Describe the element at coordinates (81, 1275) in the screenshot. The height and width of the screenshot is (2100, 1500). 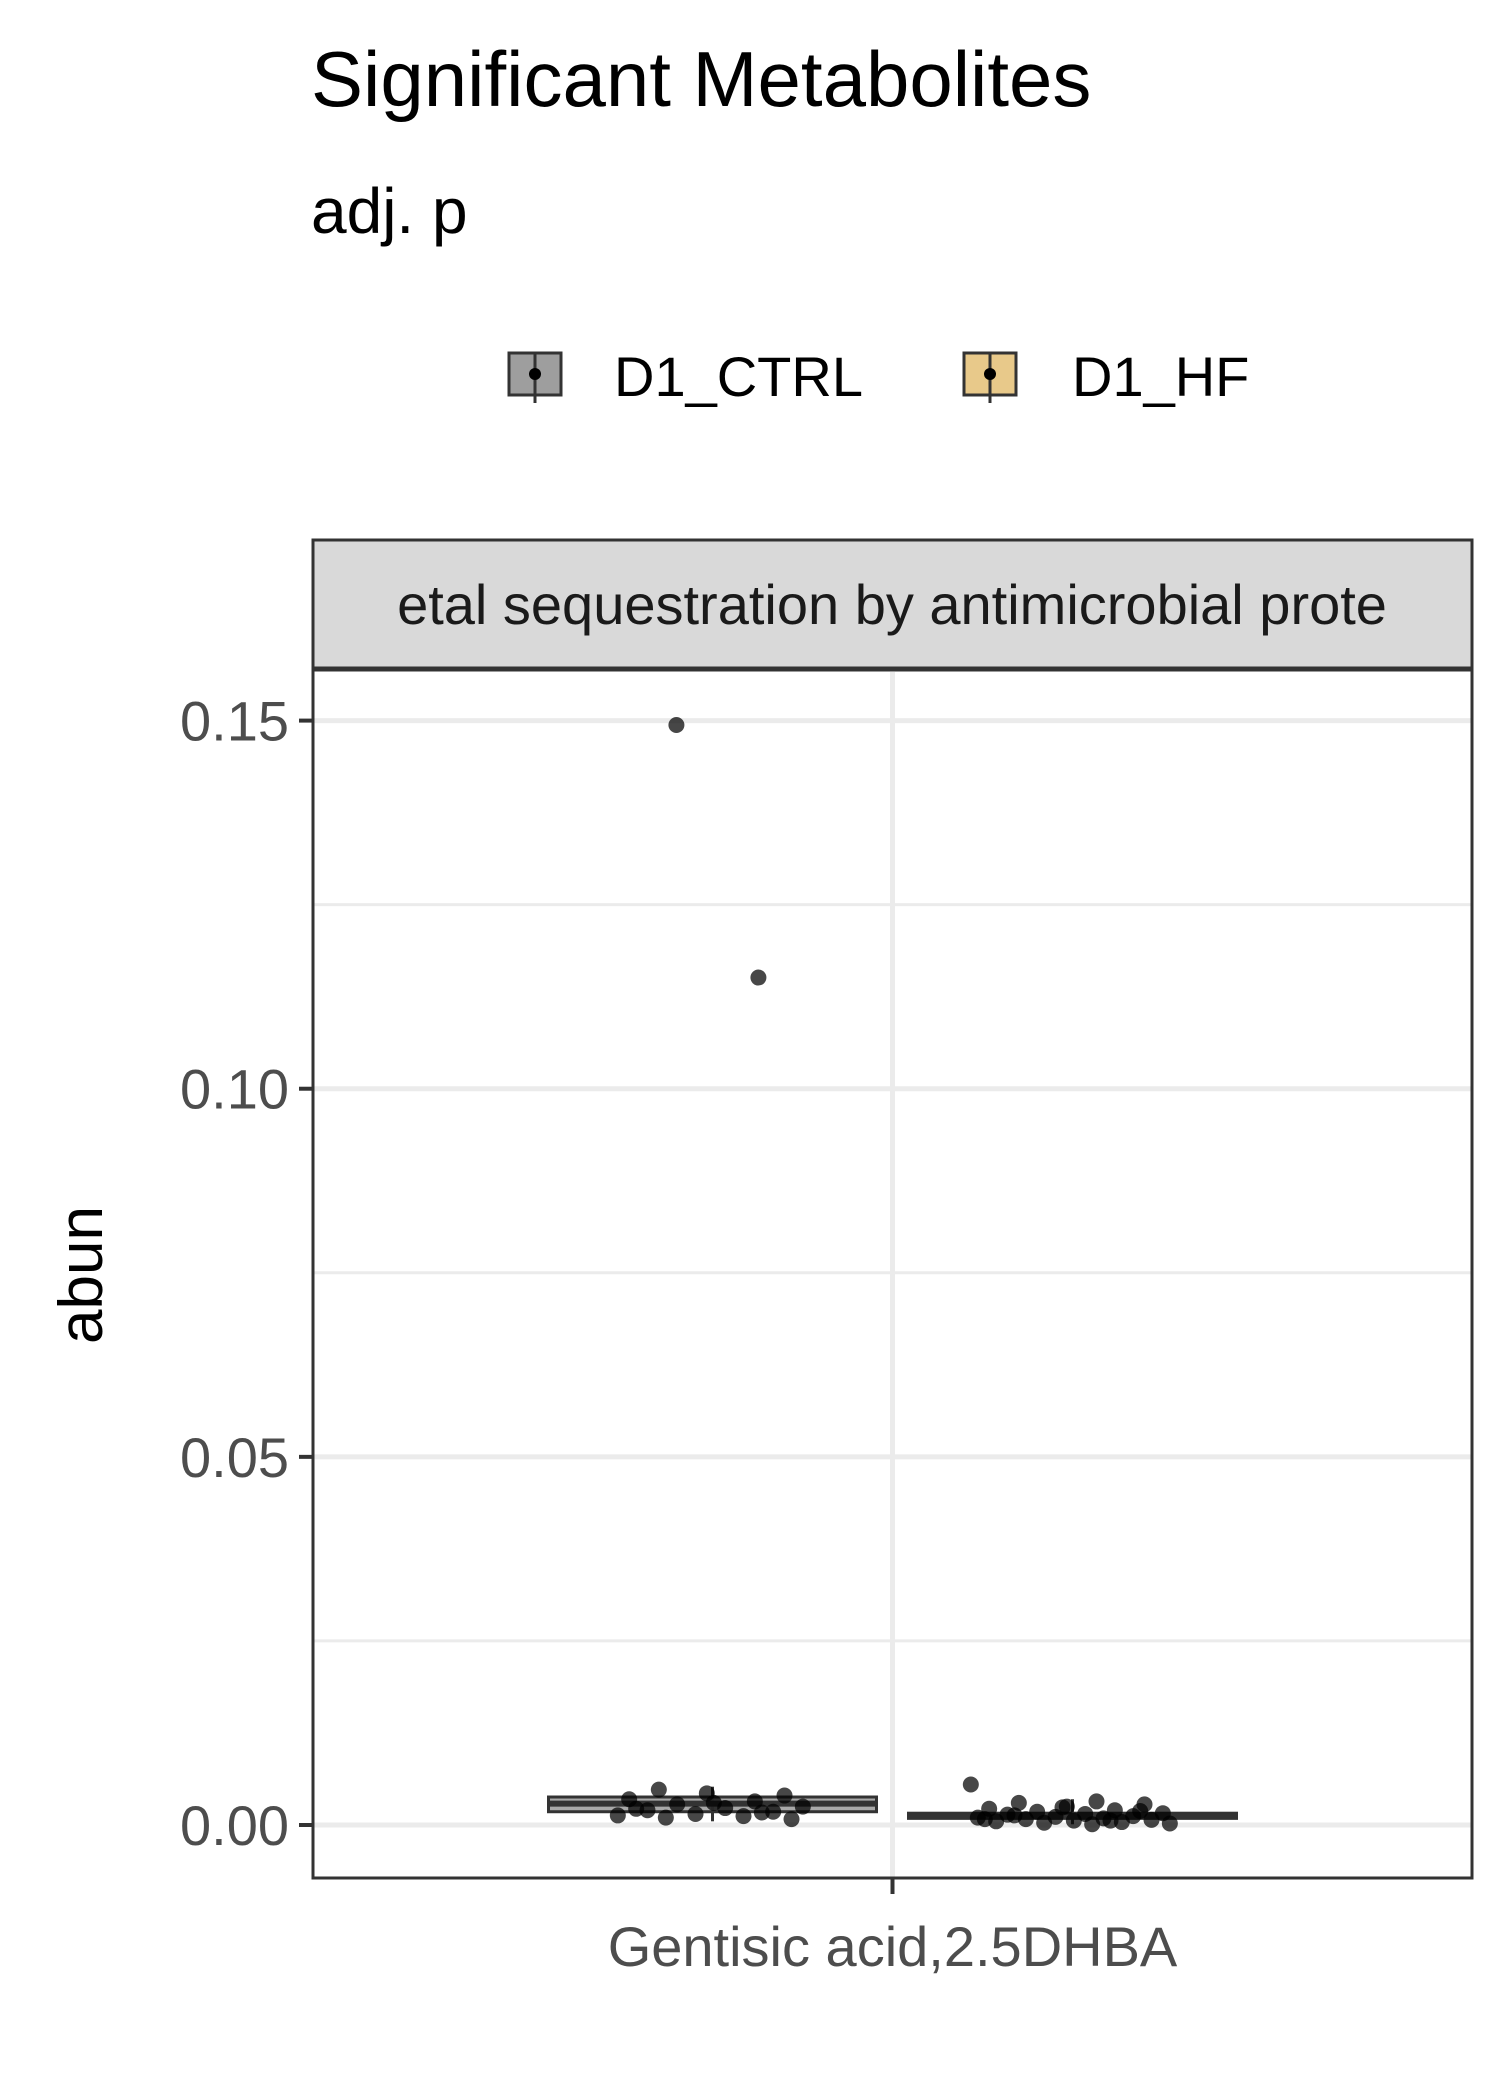
I see `y-axis-title: abun` at that location.